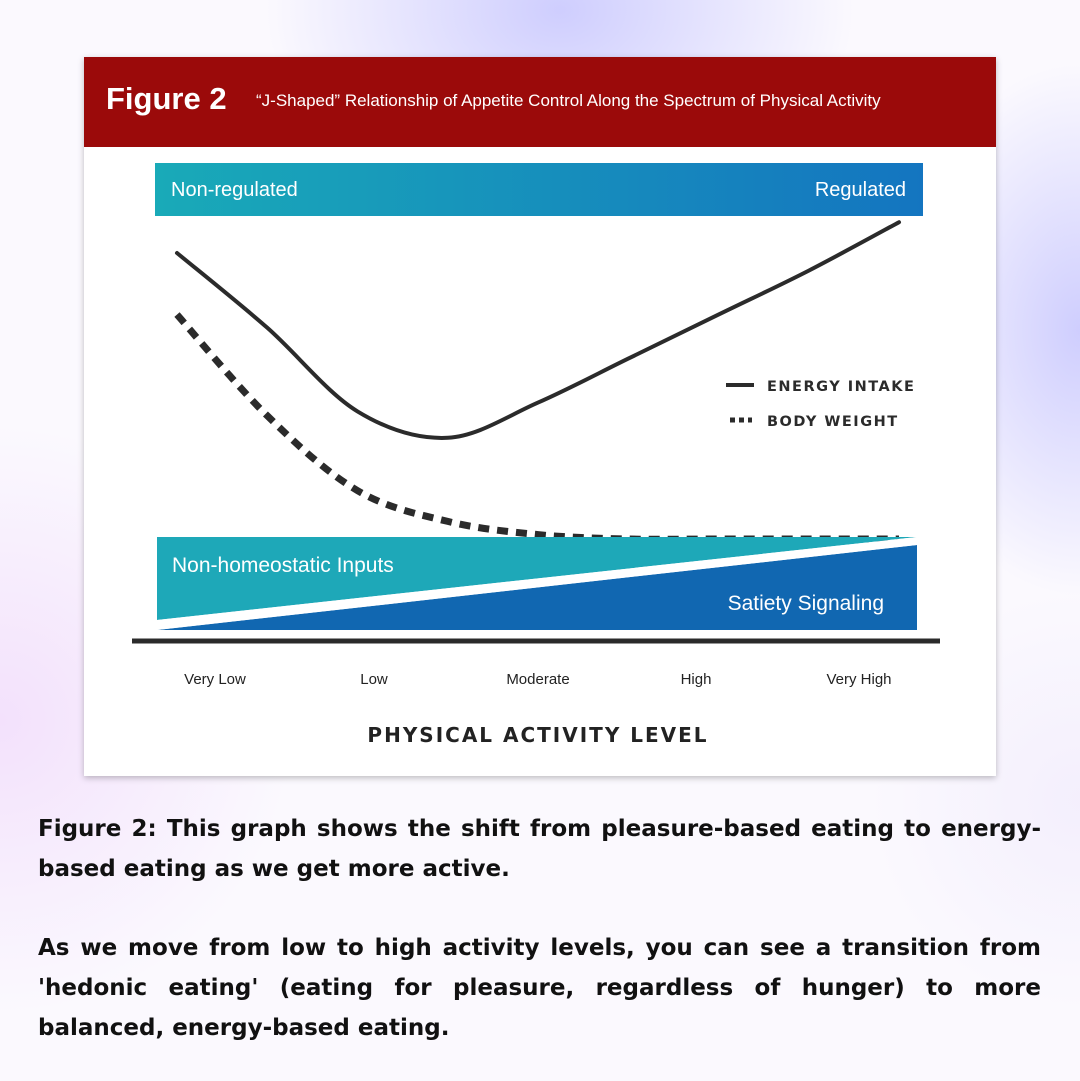 The height and width of the screenshot is (1081, 1080). Describe the element at coordinates (166, 98) in the screenshot. I see `figure-label: Figure 2` at that location.